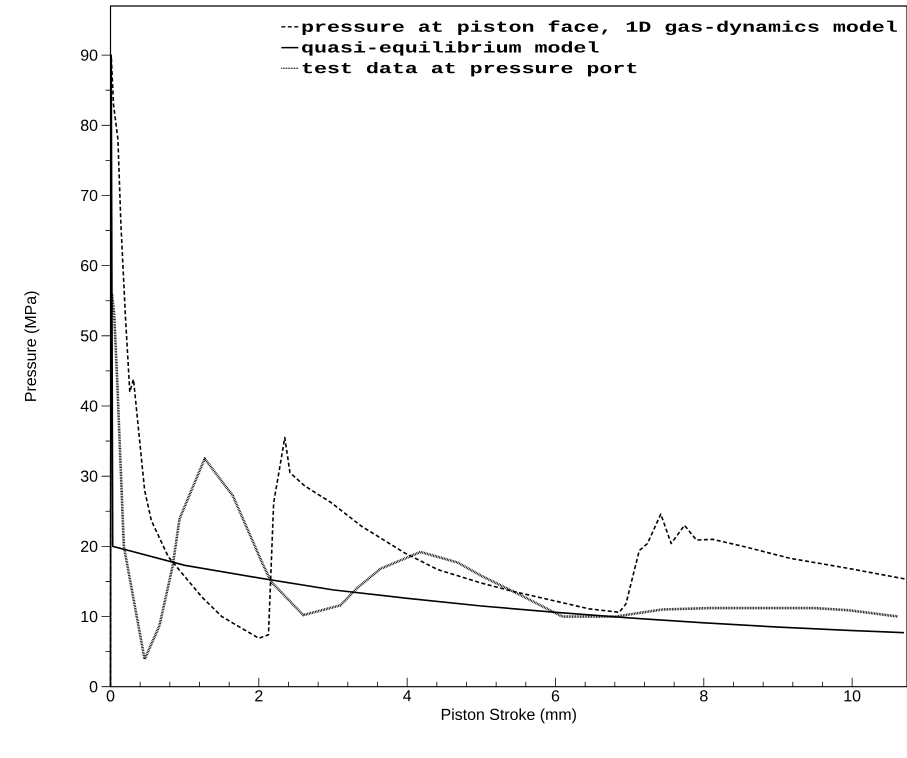  Describe the element at coordinates (407, 696) in the screenshot. I see `x-tick-label: 4` at that location.